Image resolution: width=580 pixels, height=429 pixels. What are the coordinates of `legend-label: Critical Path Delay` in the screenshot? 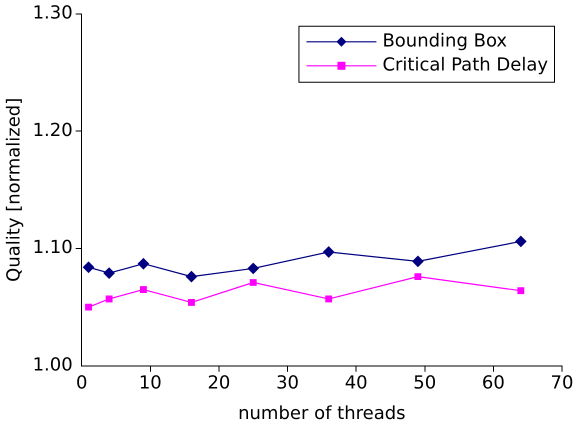 It's located at (465, 65).